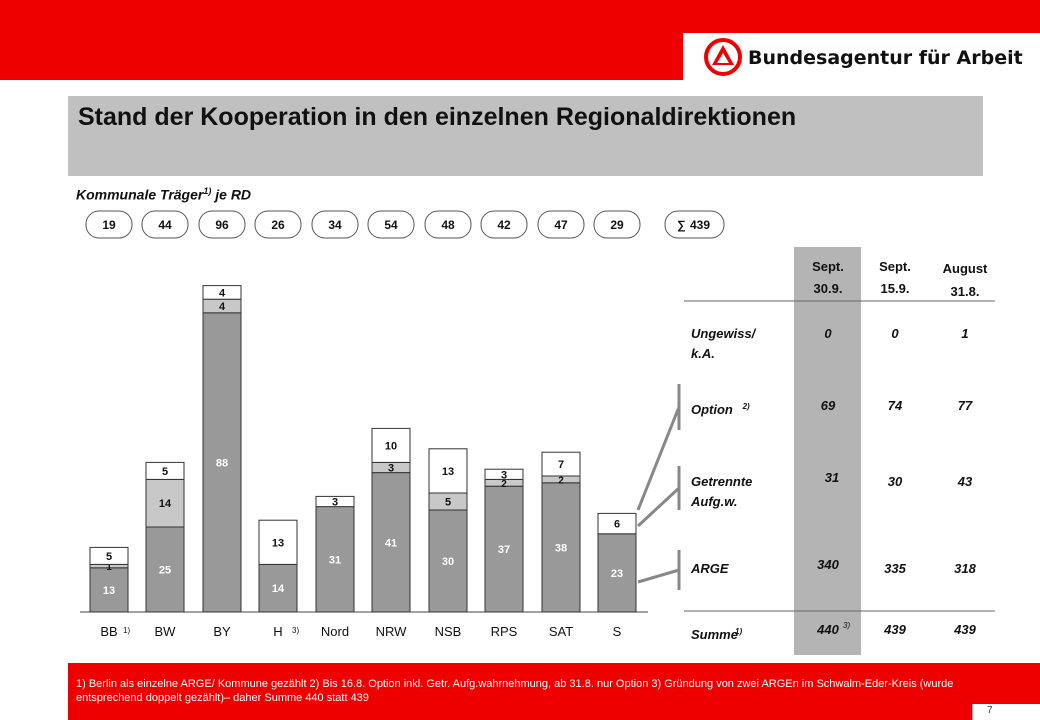 This screenshot has width=1040, height=720. I want to click on page-number-box: 7, so click(1006, 712).